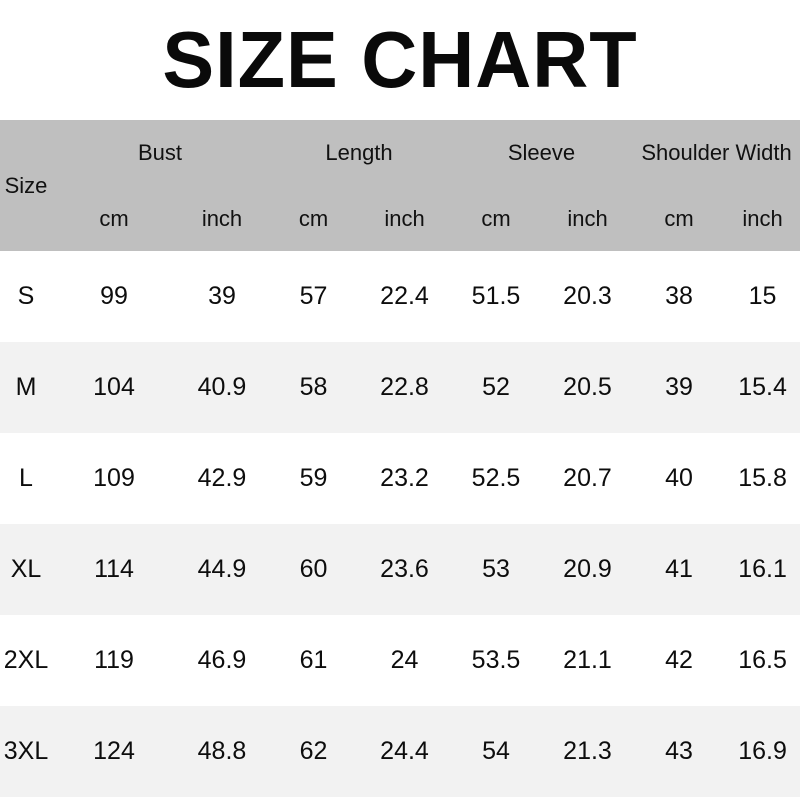  I want to click on cell-length-inch: 23.6, so click(405, 569).